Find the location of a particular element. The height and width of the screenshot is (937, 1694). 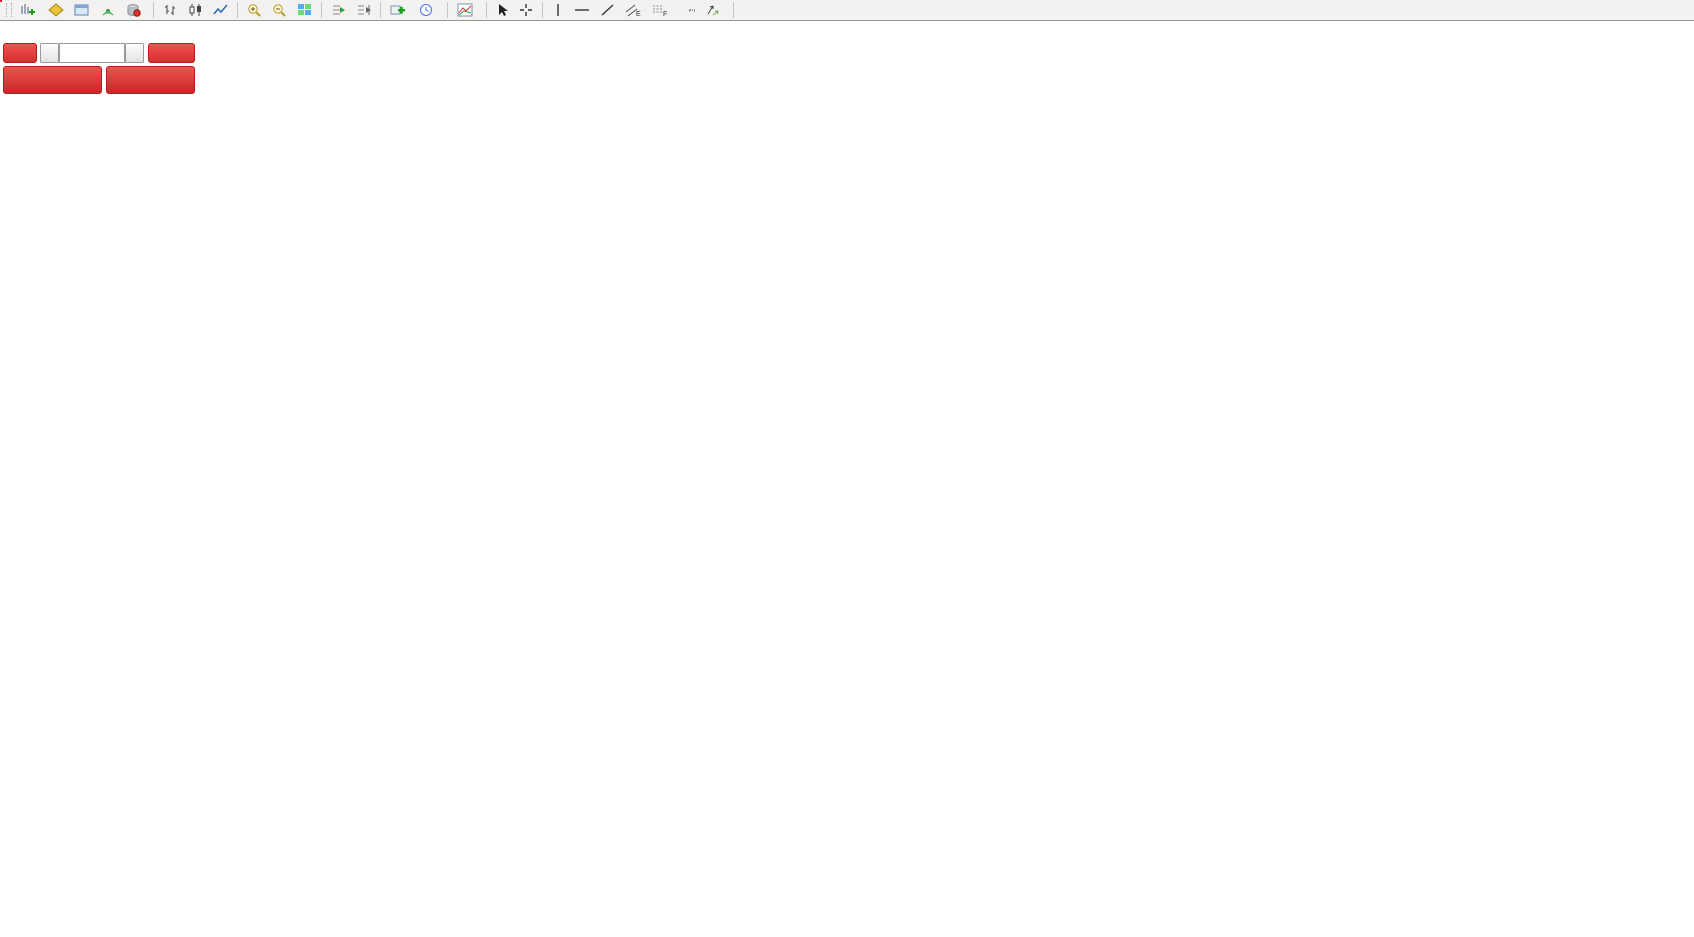

volume-up-button is located at coordinates (134, 53).